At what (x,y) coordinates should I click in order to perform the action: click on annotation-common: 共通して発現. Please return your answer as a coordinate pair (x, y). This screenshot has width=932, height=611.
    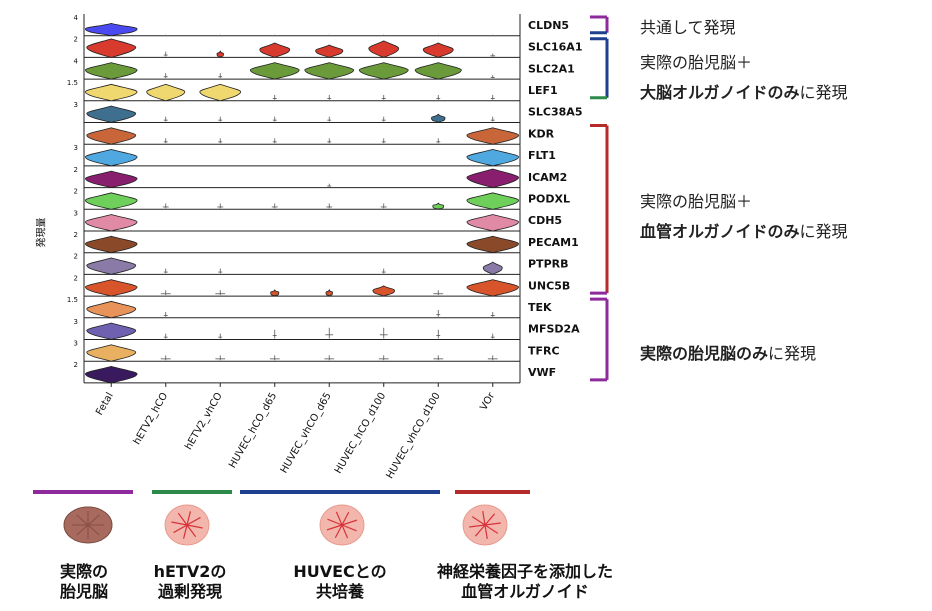
    Looking at the image, I should click on (688, 27).